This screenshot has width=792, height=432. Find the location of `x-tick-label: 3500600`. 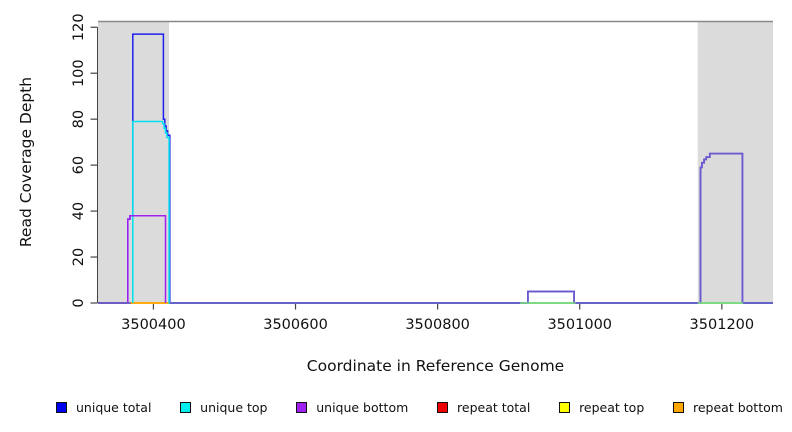

x-tick-label: 3500600 is located at coordinates (295, 325).